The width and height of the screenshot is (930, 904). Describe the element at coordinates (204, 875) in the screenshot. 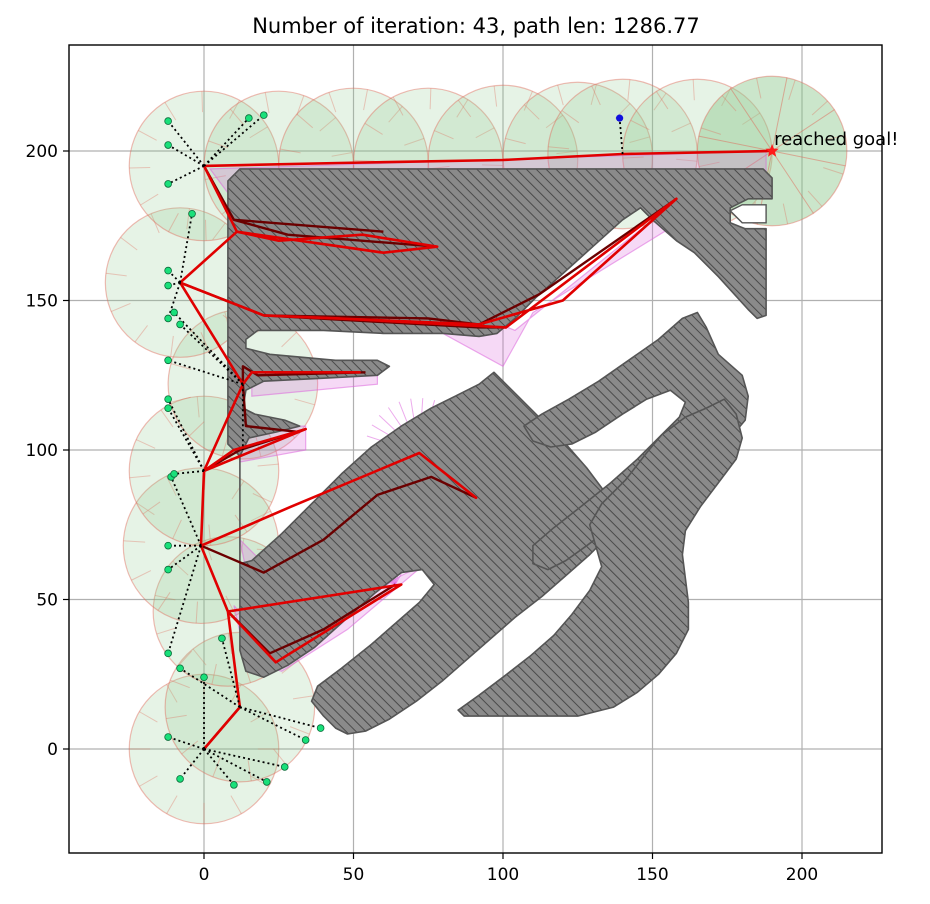

I see `x-tick-label: 0` at that location.